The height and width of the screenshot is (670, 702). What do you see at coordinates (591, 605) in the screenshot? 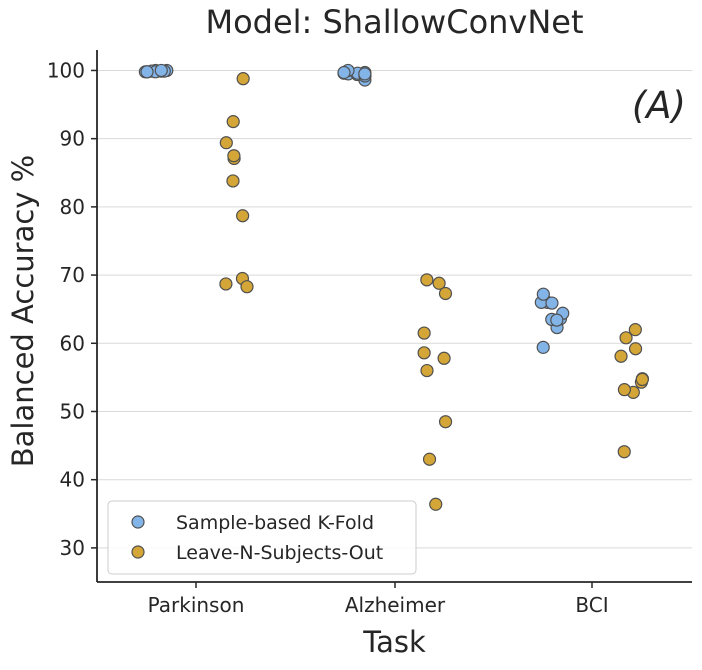
I see `x-tick-label-bci: BCI` at bounding box center [591, 605].